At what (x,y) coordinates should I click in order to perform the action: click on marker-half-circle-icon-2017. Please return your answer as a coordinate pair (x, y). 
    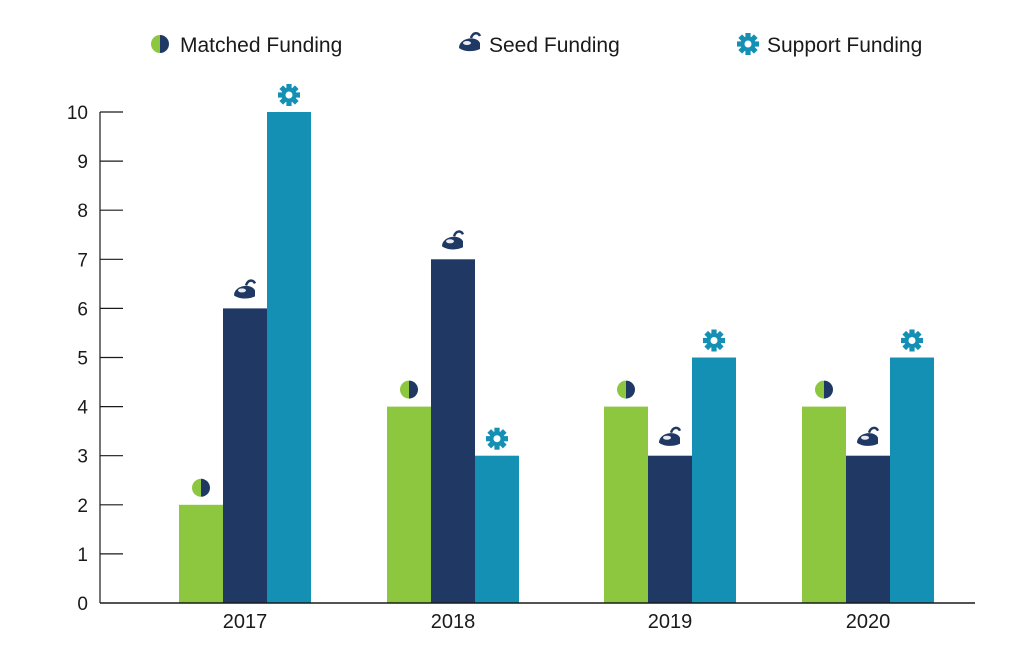
    Looking at the image, I should click on (201, 487).